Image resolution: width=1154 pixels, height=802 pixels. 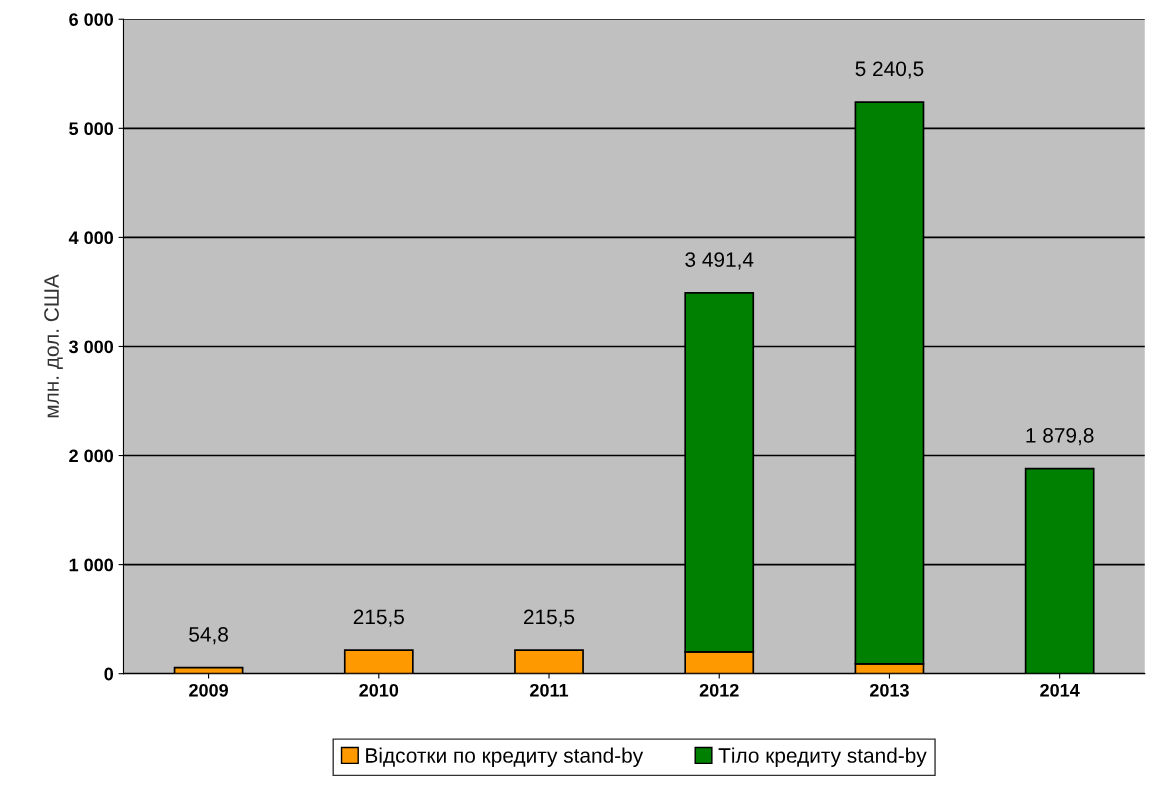 What do you see at coordinates (379, 690) in the screenshot?
I see `x-tick-label: 2010` at bounding box center [379, 690].